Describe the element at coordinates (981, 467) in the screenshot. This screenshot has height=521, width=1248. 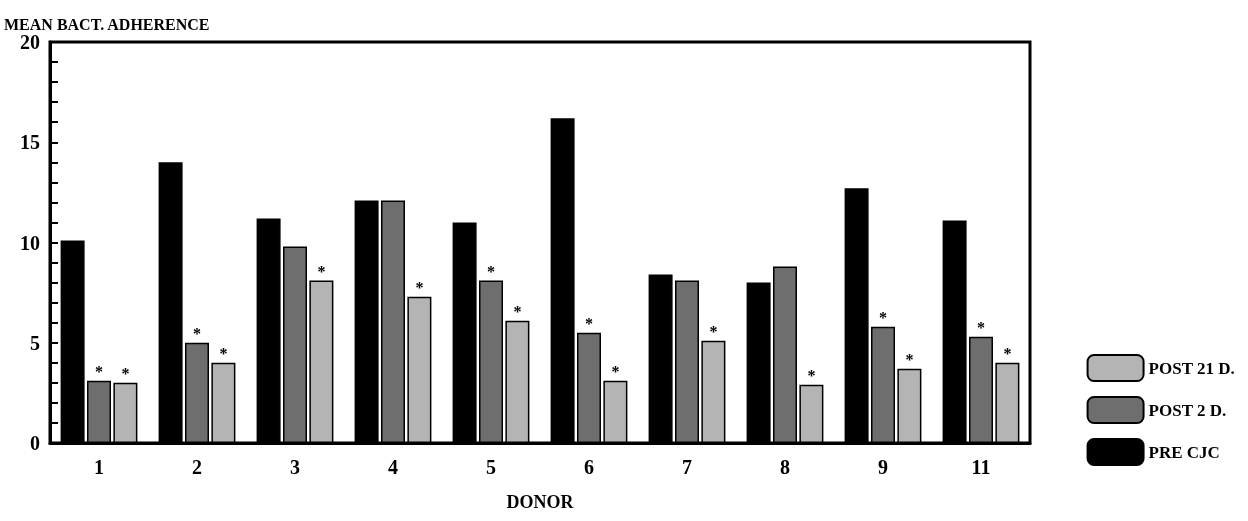
I see `x-tick-label: 11` at that location.